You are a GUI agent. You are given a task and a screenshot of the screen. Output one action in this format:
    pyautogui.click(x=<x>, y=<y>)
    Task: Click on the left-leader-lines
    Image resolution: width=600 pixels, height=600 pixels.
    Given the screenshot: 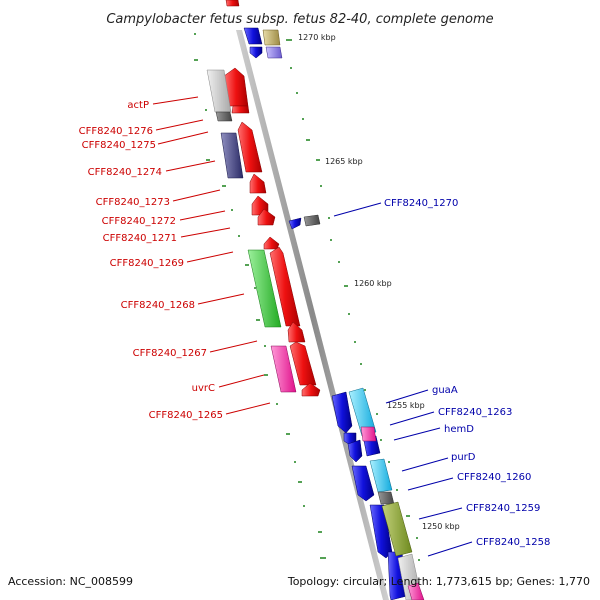 What is the action you would take?
    pyautogui.click(x=211, y=255)
    